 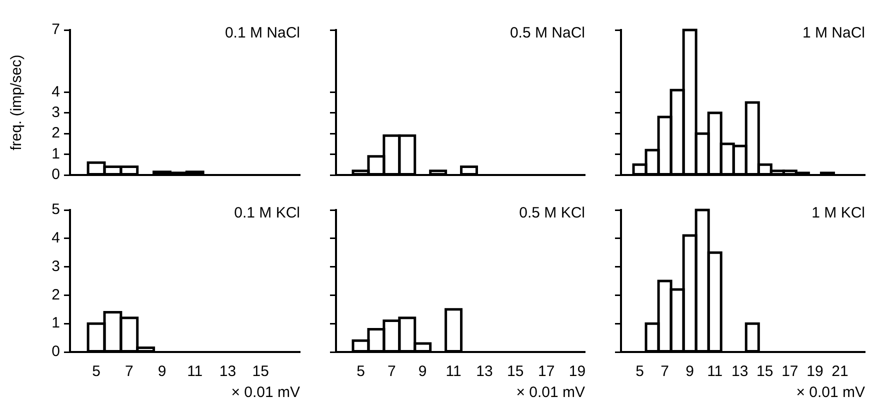 I want to click on chart-title: 1 M NaCl, so click(x=833, y=33).